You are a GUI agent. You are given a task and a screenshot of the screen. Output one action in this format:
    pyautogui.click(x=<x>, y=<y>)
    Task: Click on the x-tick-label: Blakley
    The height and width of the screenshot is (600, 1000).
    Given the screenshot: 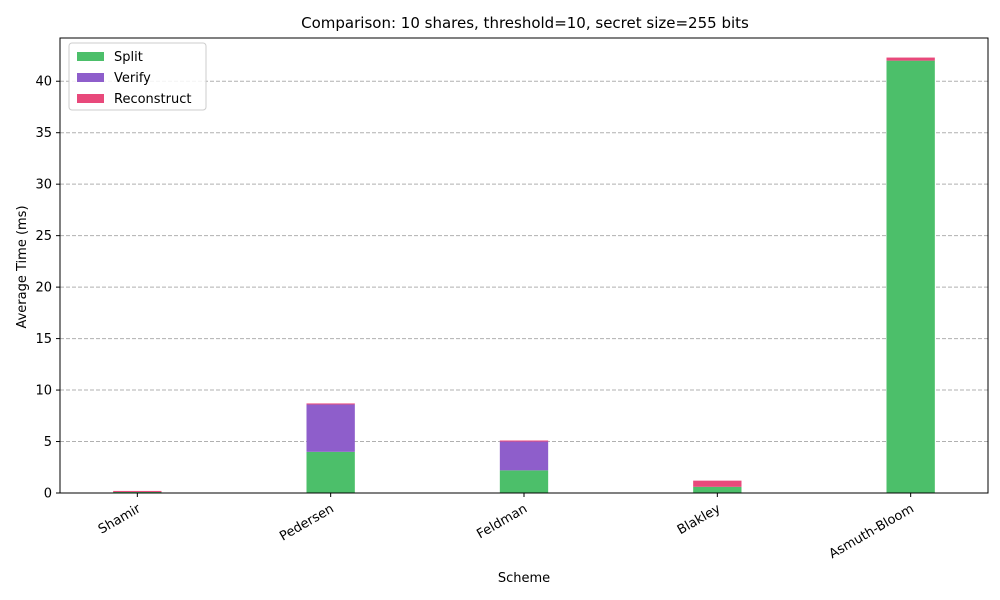 What is the action you would take?
    pyautogui.click(x=699, y=519)
    